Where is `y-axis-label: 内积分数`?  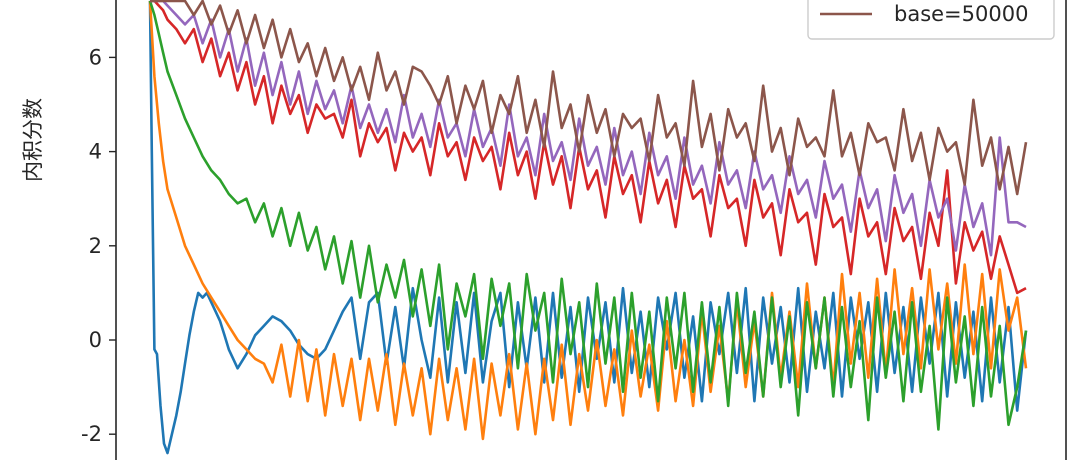 y-axis-label: 内积分数 is located at coordinates (33, 140).